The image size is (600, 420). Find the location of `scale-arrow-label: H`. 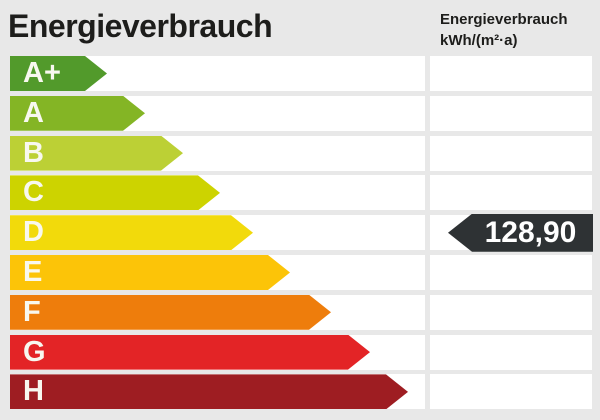

scale-arrow-label: H is located at coordinates (33, 391).